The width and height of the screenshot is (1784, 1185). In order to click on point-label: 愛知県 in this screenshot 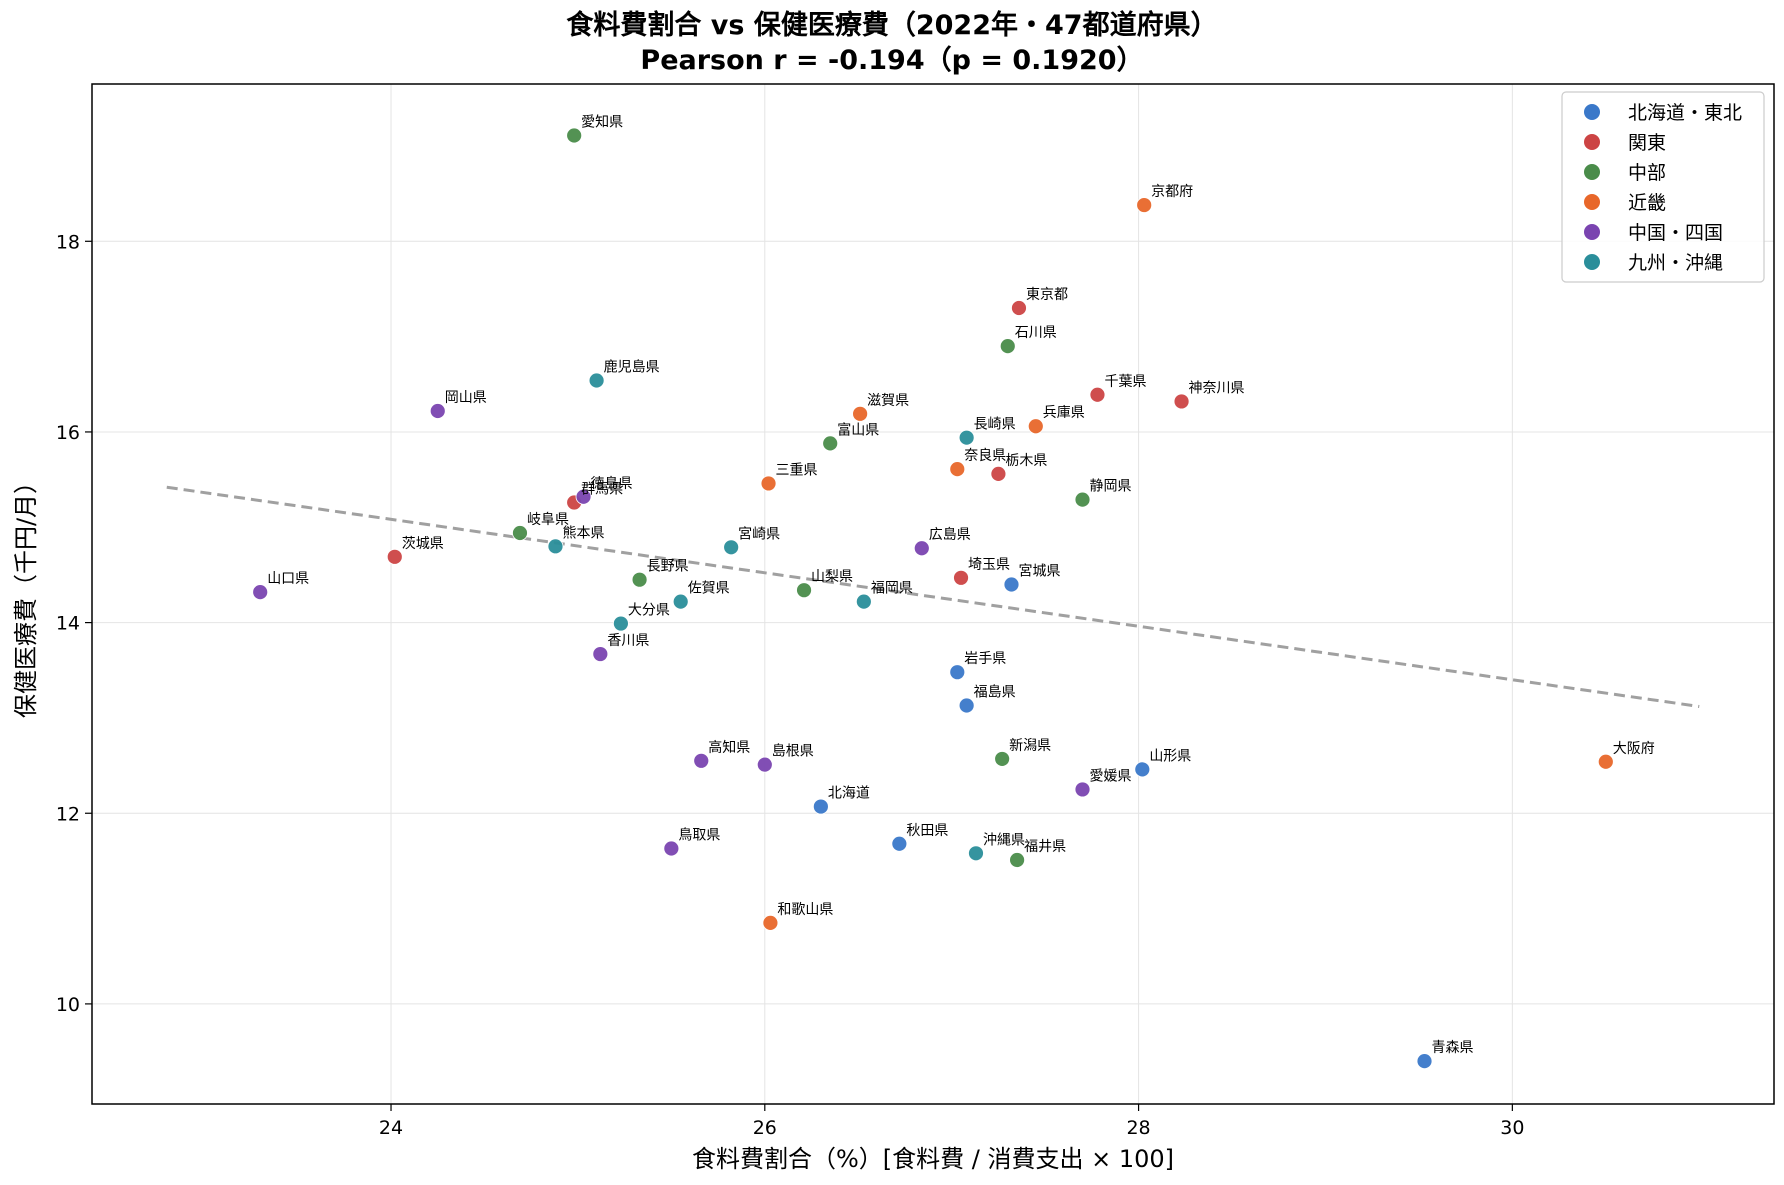, I will do `click(602, 121)`.